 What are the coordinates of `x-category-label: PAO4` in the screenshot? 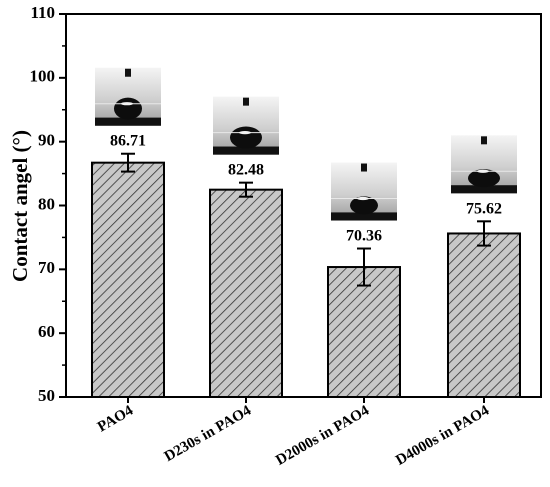 It's located at (115, 418).